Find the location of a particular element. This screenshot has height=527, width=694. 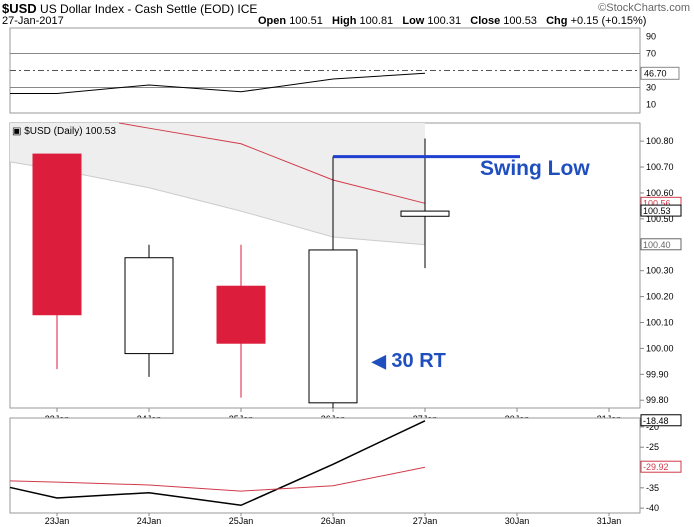

symbol-label: $USD is located at coordinates (19, 8).